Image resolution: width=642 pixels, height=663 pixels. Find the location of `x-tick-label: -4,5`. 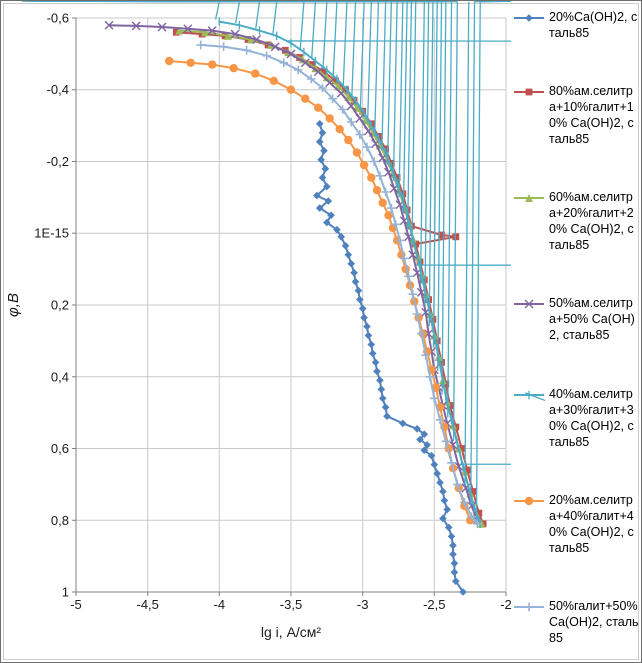

x-tick-label: -4,5 is located at coordinates (147, 604).